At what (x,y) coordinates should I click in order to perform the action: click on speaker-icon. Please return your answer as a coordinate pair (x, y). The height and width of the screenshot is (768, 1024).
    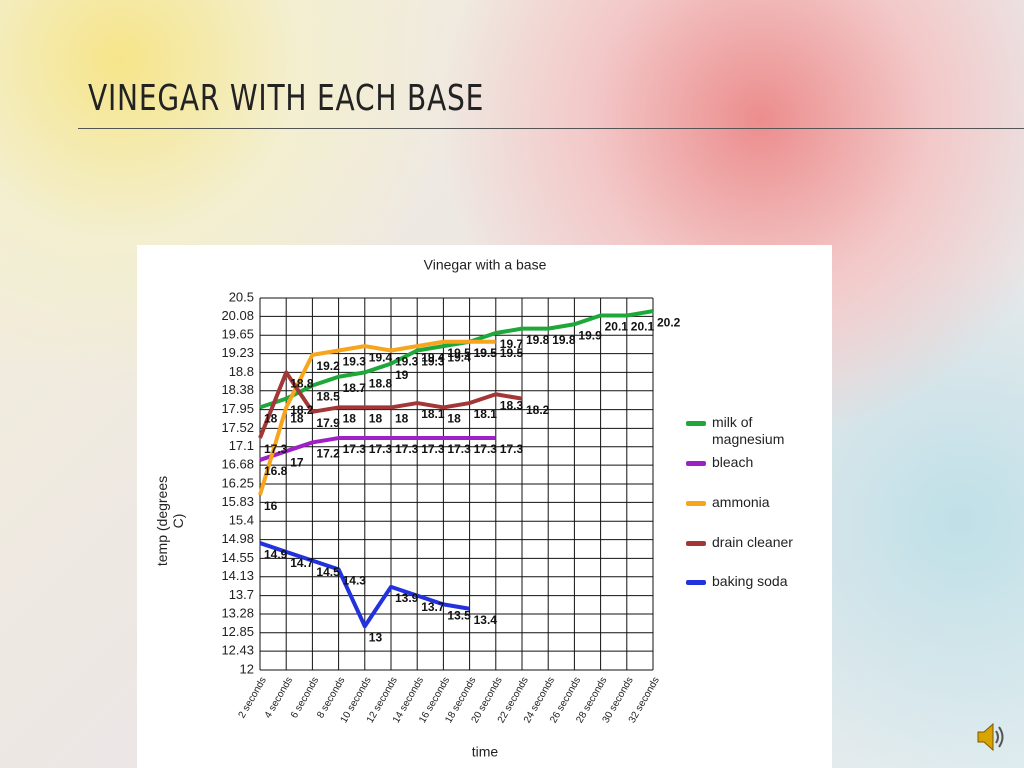
    Looking at the image, I should click on (990, 737).